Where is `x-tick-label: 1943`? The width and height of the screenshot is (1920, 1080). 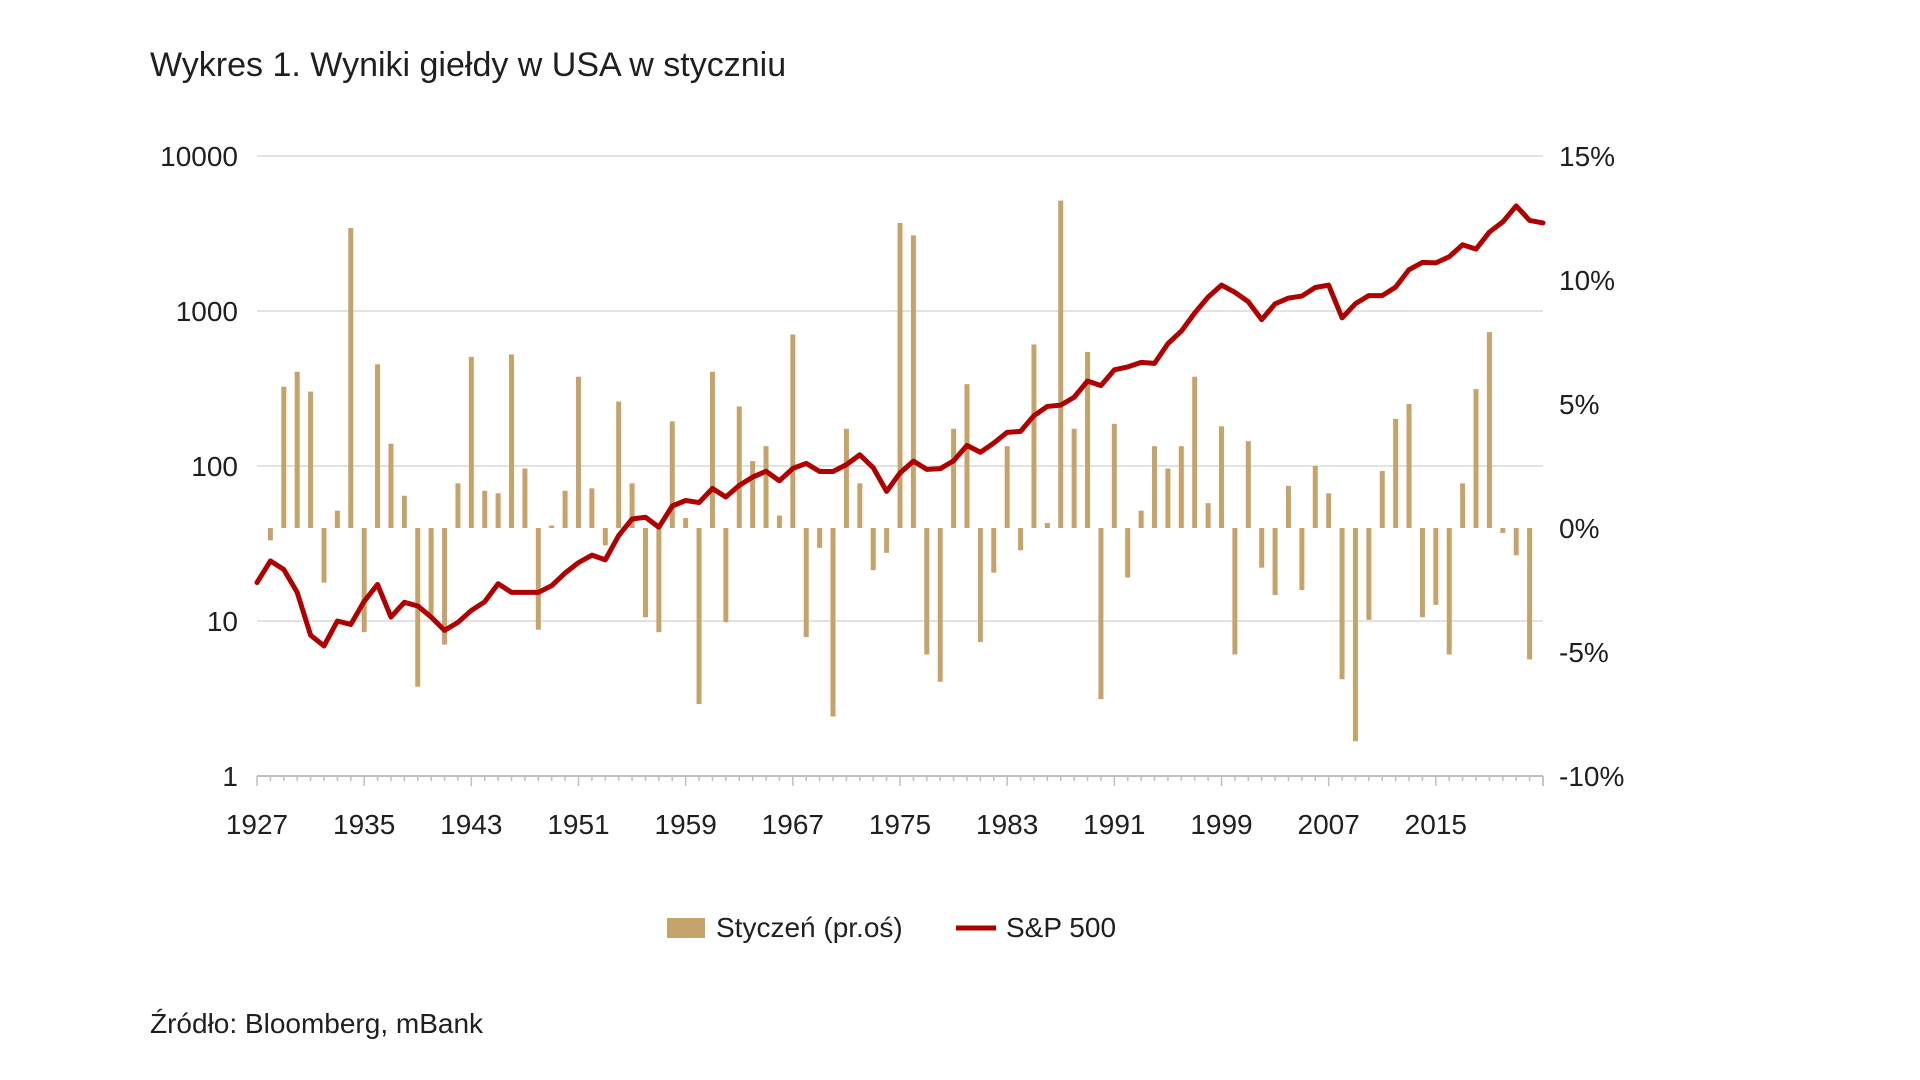 x-tick-label: 1943 is located at coordinates (471, 824).